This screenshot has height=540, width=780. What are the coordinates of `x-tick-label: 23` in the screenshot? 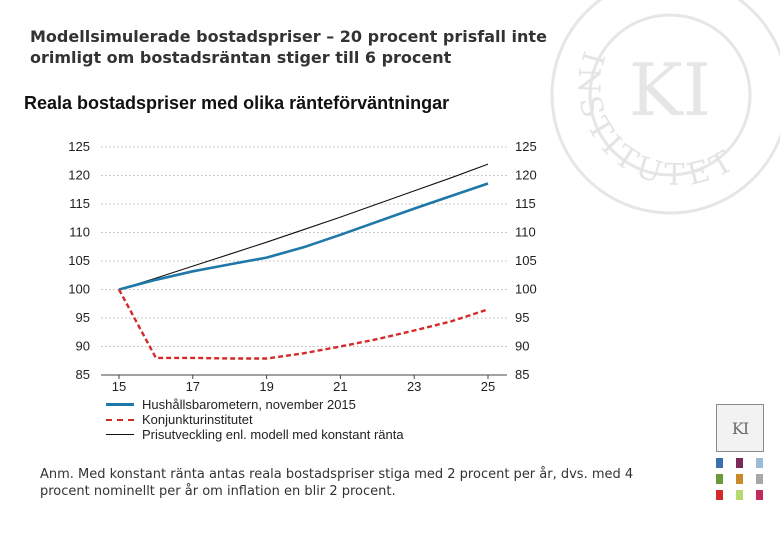 It's located at (414, 386).